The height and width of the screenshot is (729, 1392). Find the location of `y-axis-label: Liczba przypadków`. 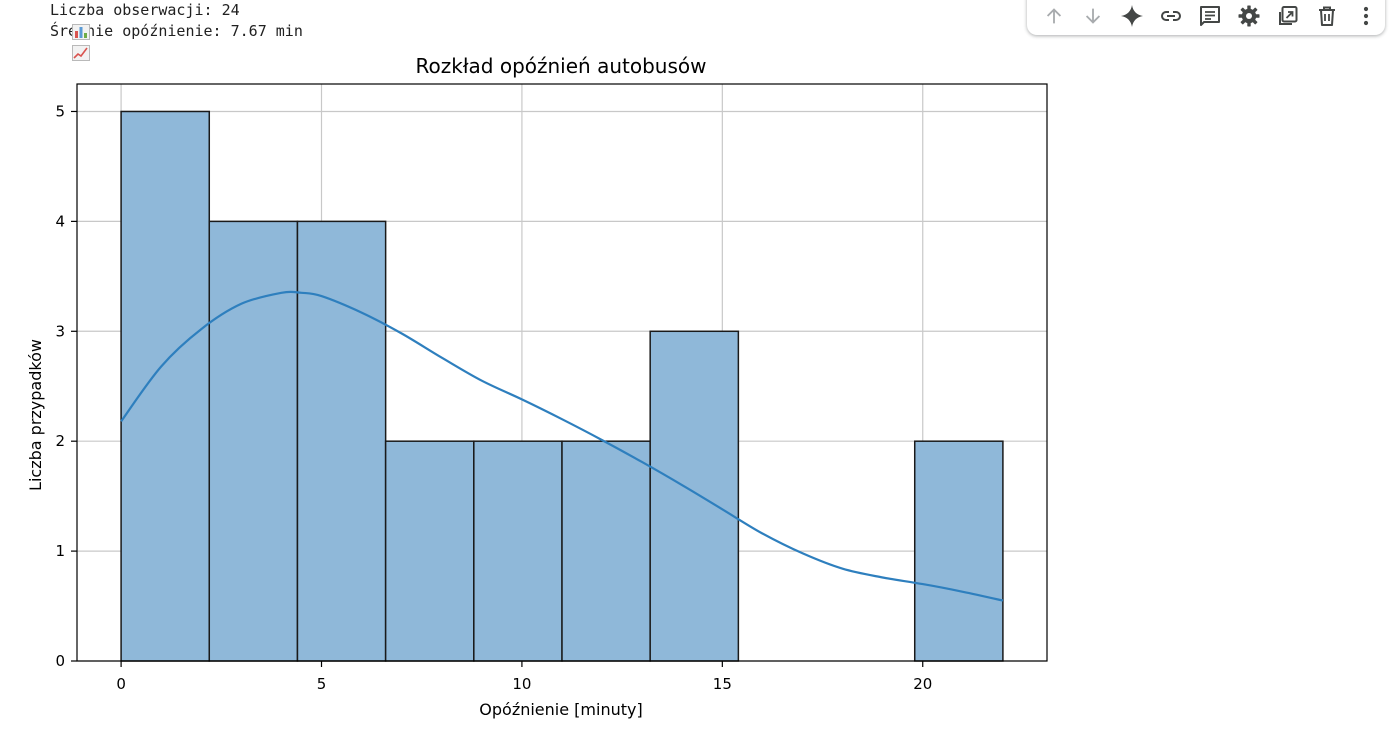

y-axis-label: Liczba przypadków is located at coordinates (35, 415).